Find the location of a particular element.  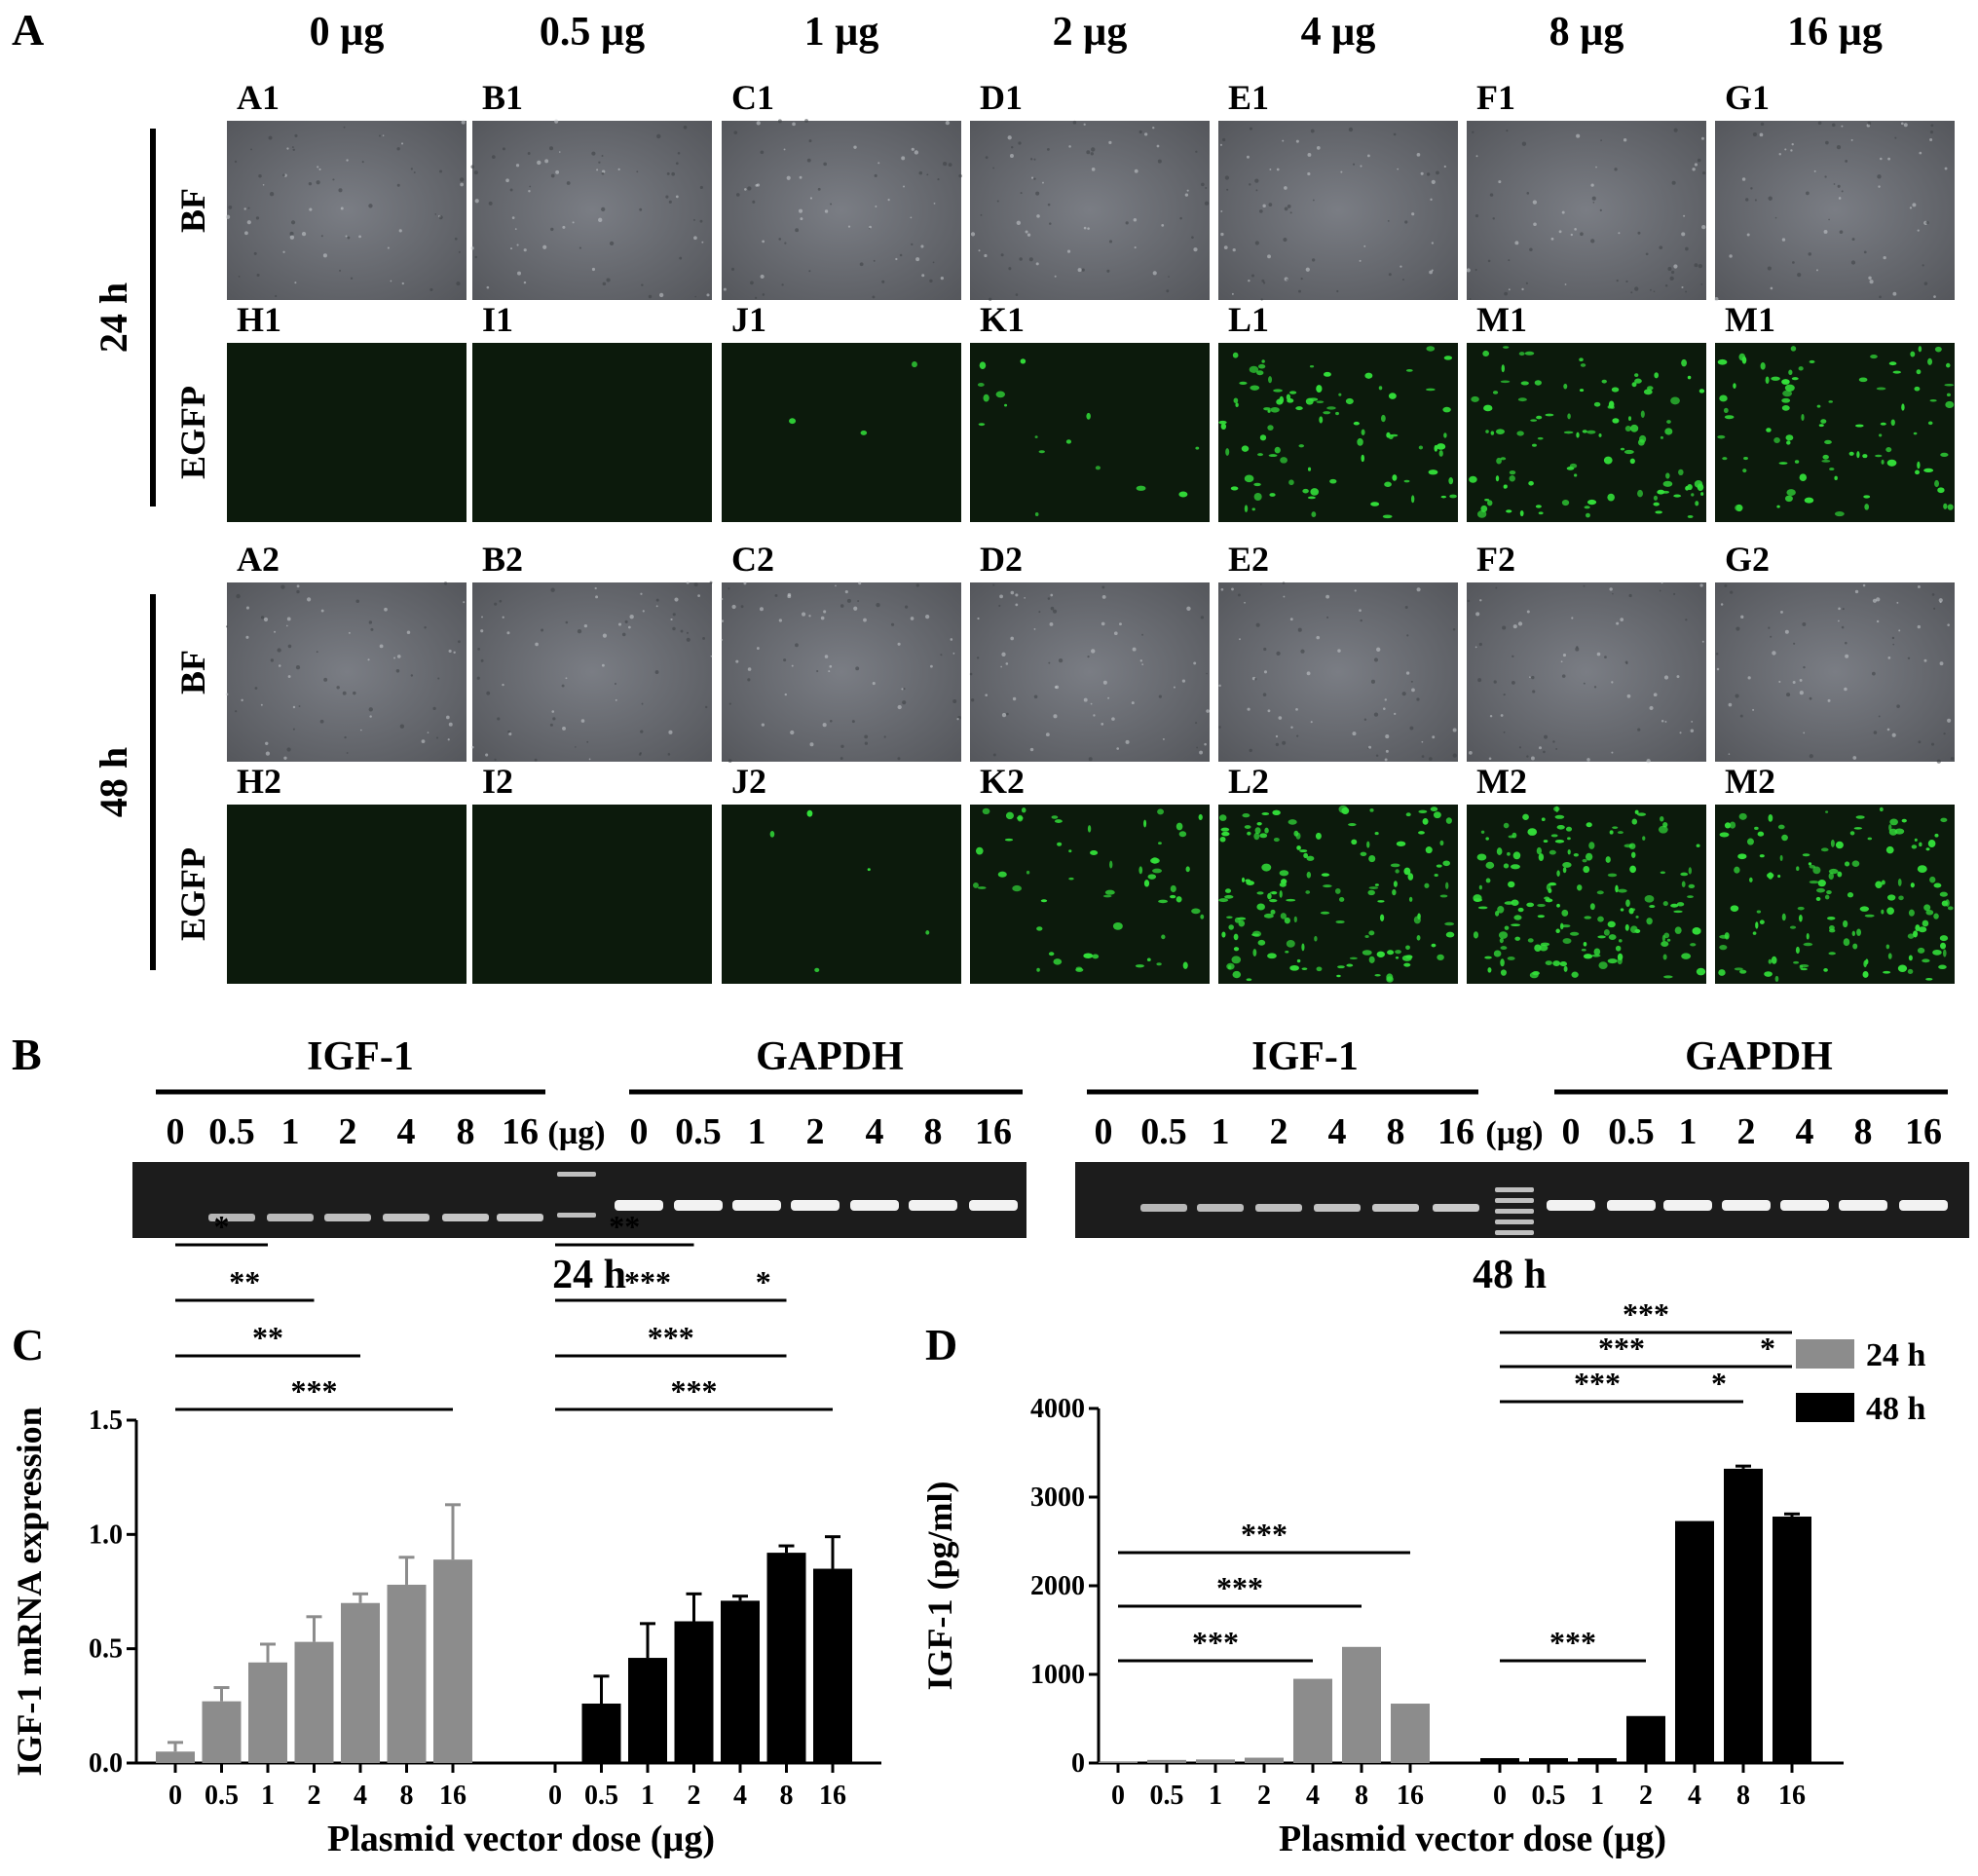

x-tick-label: 16 is located at coordinates (453, 1796).